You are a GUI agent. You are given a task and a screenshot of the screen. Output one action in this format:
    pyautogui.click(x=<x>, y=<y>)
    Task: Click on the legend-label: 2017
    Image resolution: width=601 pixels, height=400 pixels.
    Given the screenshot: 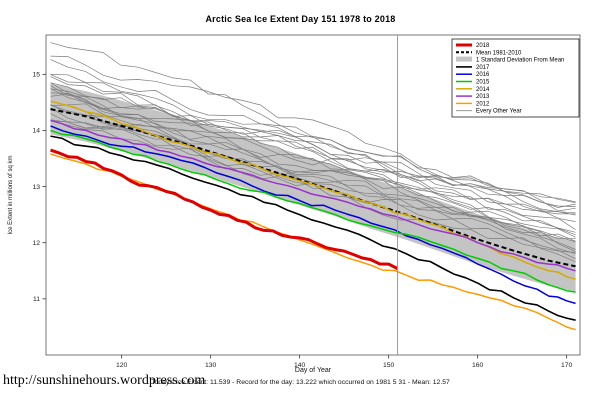 What is the action you would take?
    pyautogui.click(x=483, y=68)
    